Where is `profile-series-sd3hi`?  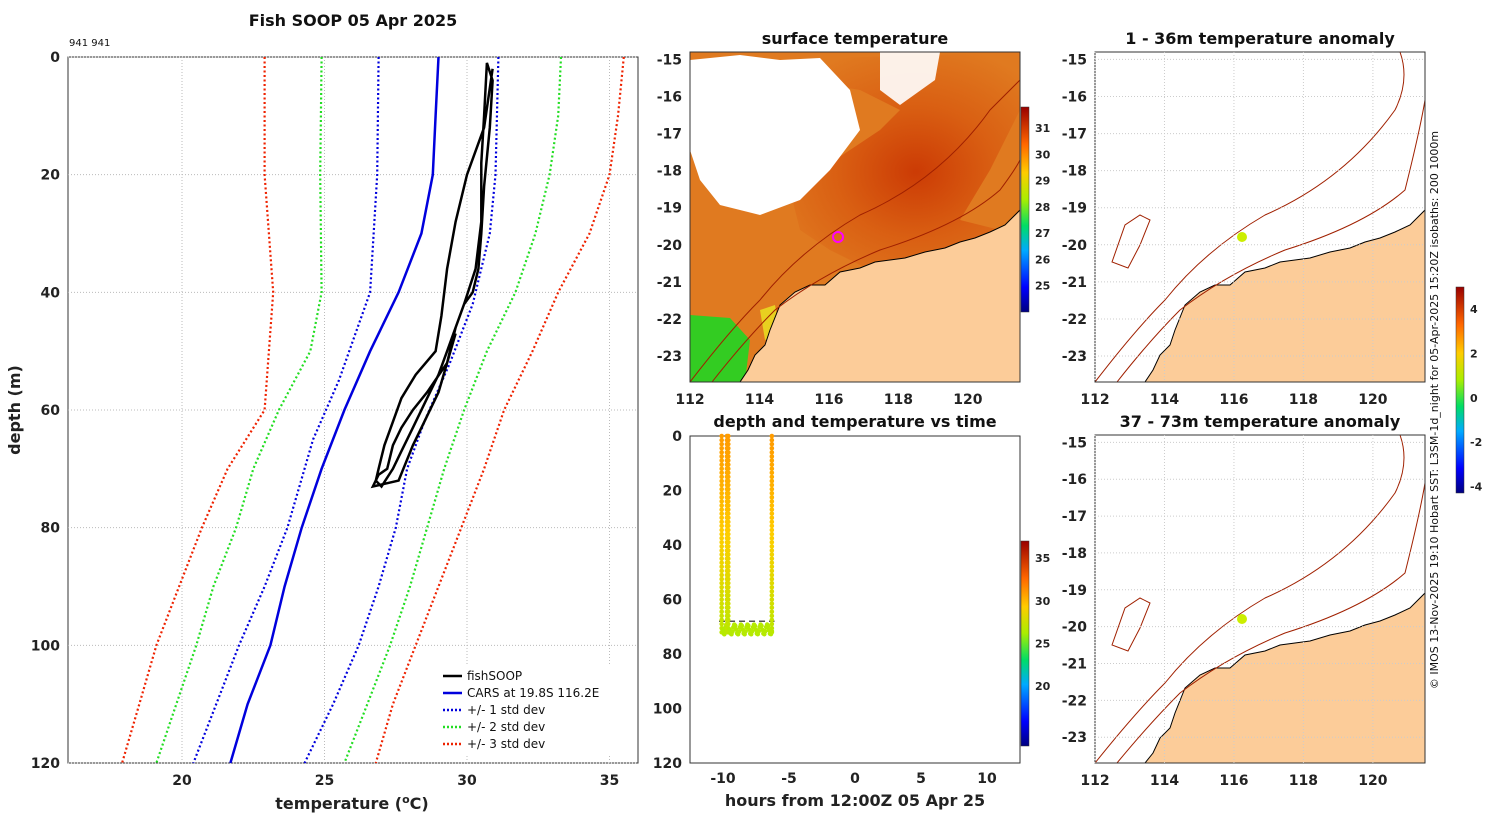 profile-series-sd3hi is located at coordinates (499, 410).